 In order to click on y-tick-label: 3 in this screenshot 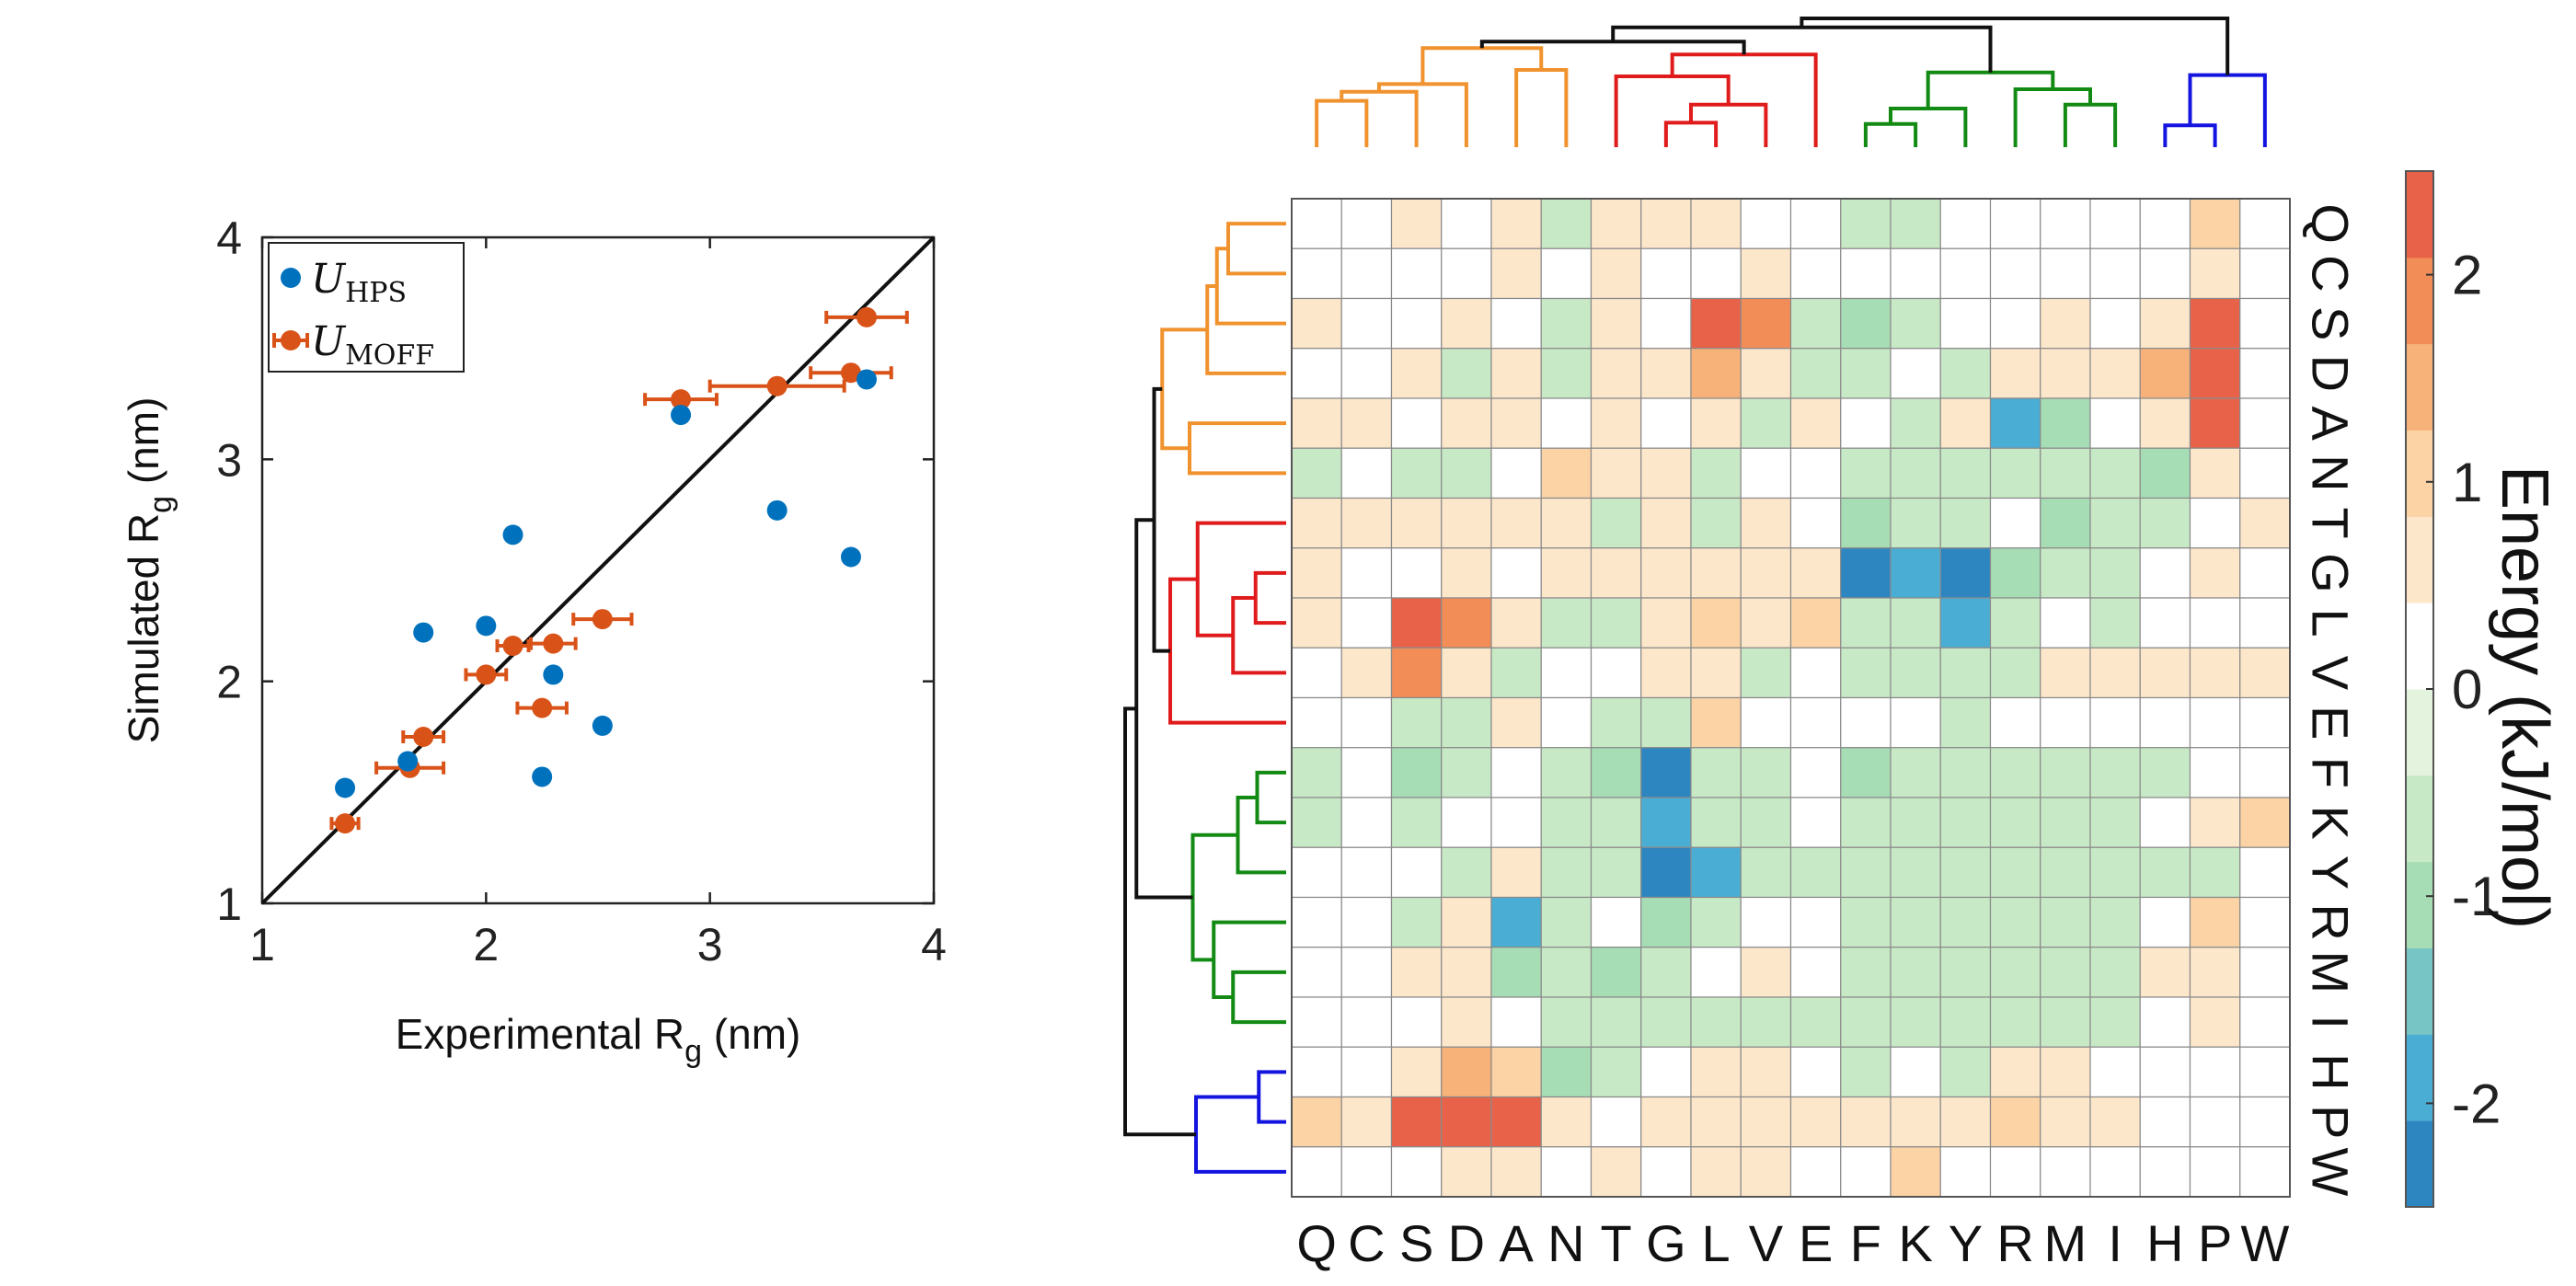, I will do `click(229, 460)`.